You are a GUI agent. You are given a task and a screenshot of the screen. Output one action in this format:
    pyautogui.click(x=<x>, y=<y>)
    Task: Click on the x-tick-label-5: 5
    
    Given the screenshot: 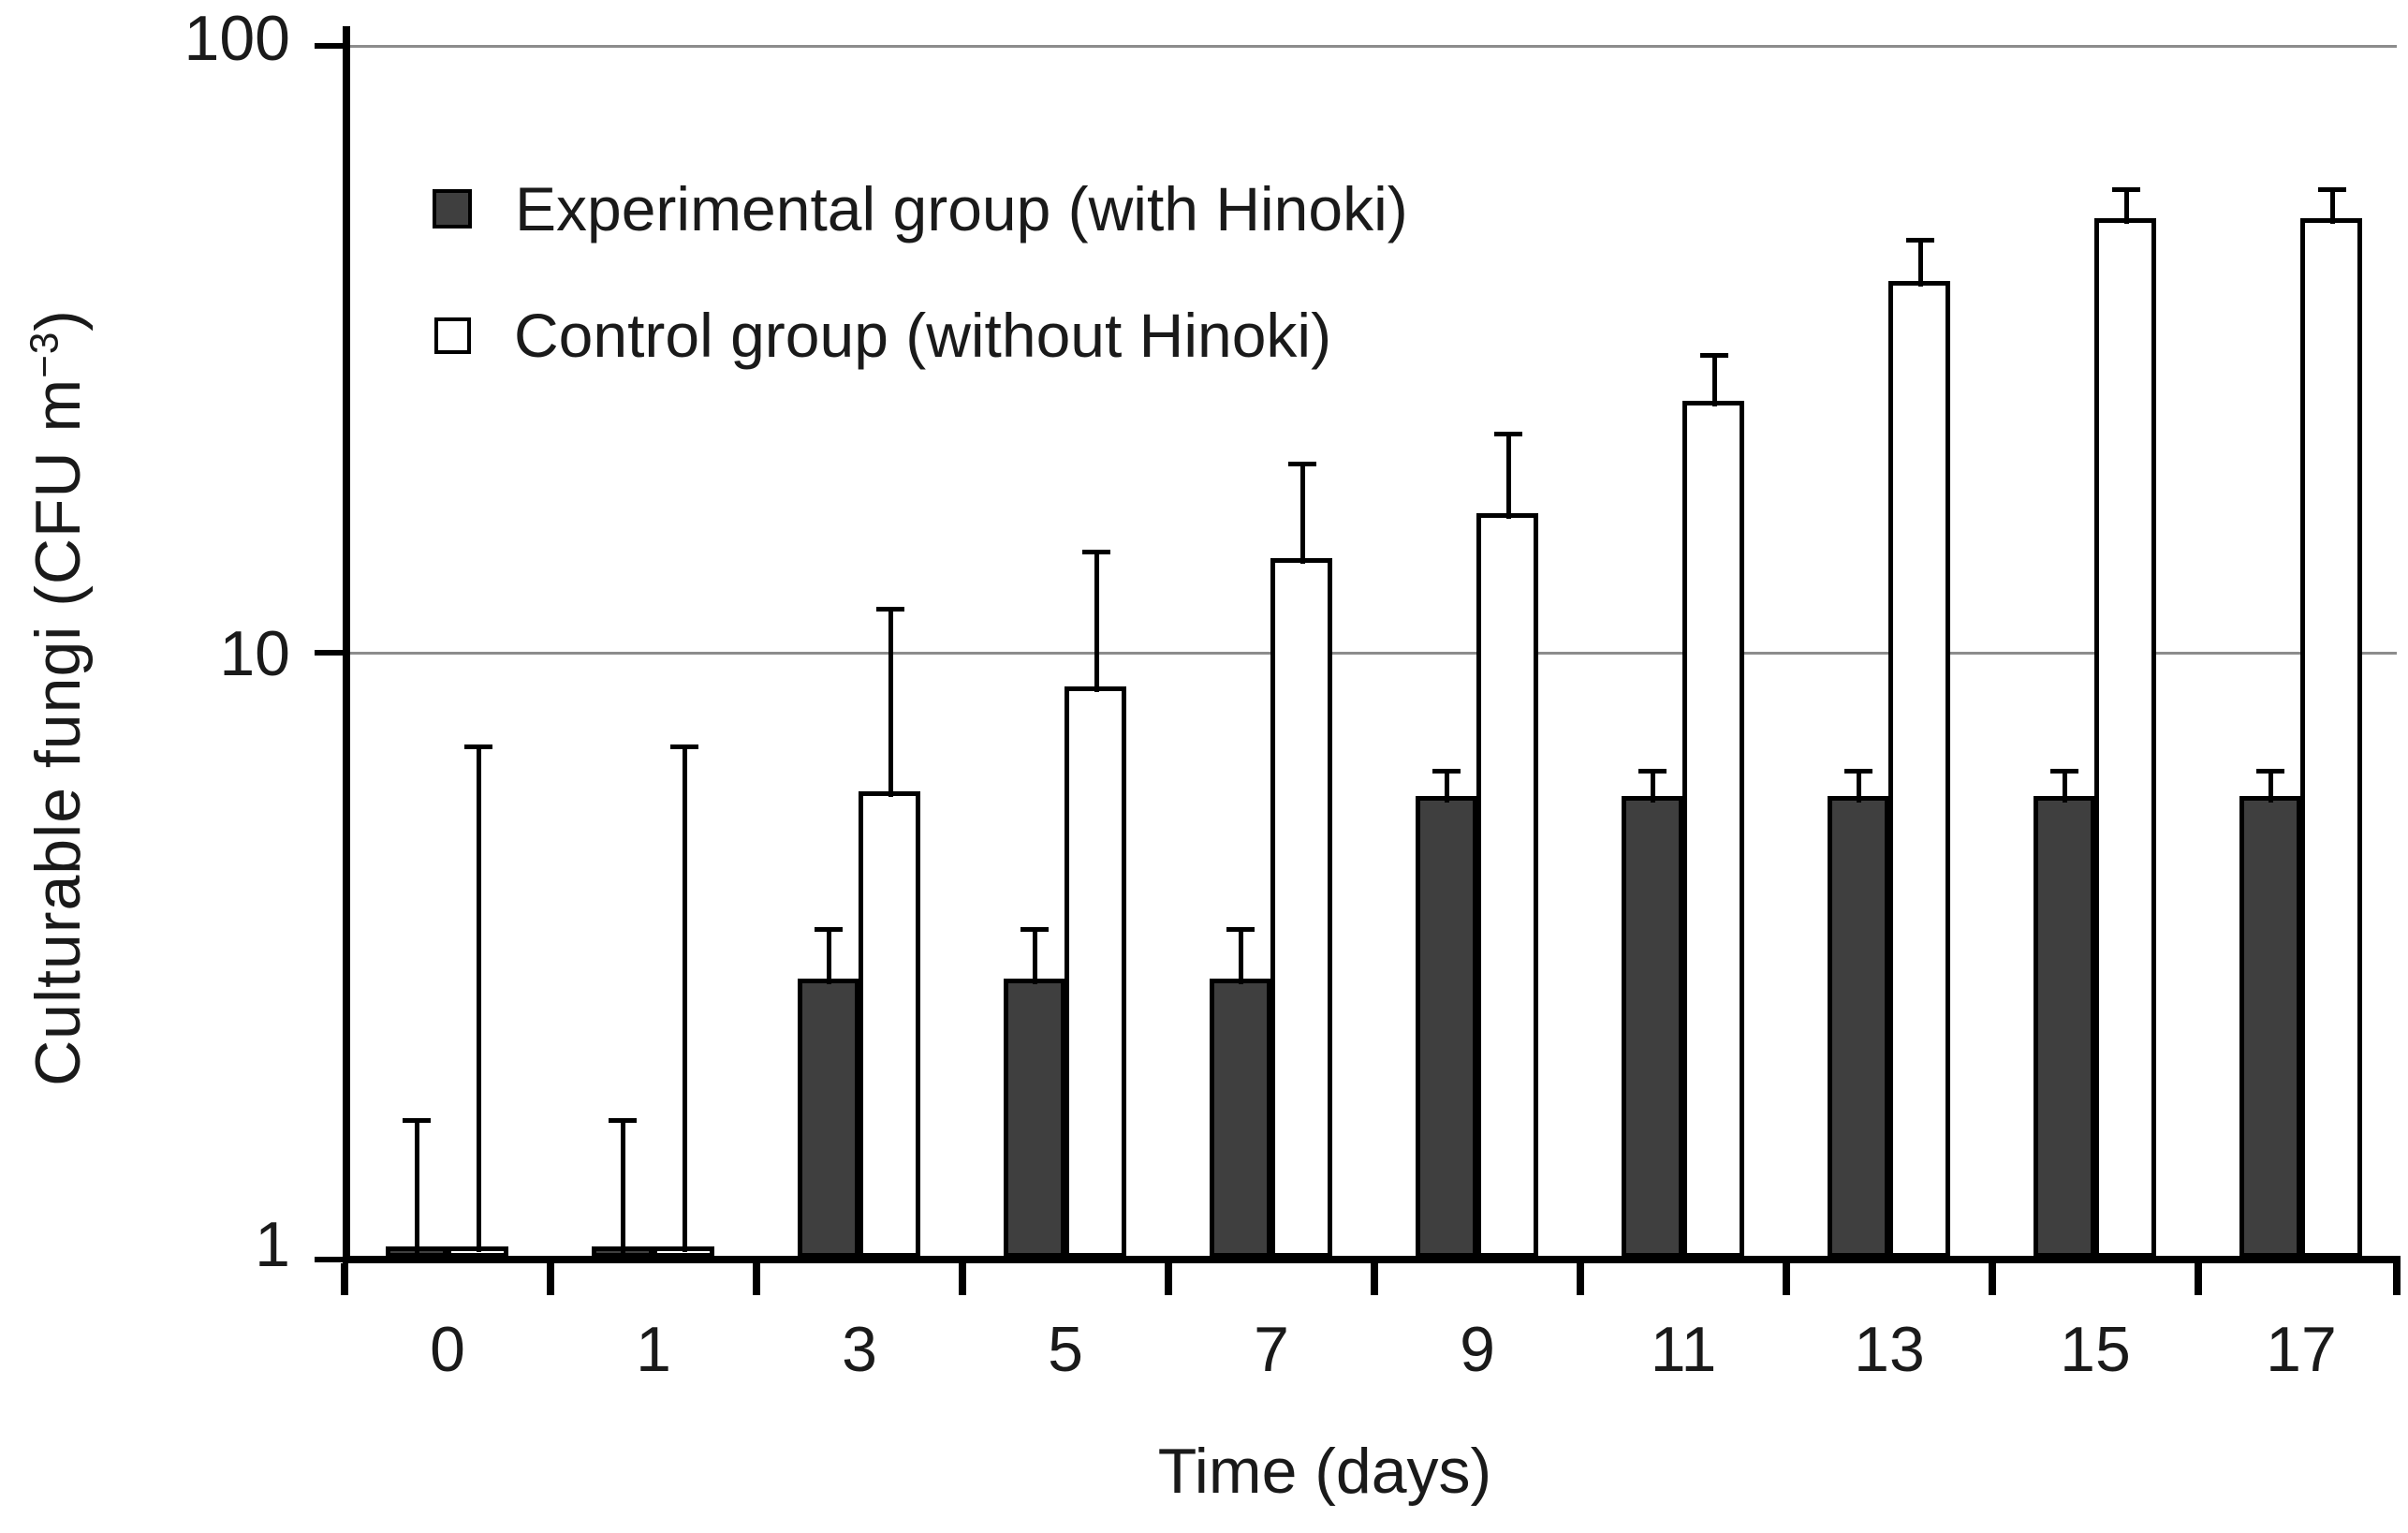 What is the action you would take?
    pyautogui.click(x=1065, y=1349)
    